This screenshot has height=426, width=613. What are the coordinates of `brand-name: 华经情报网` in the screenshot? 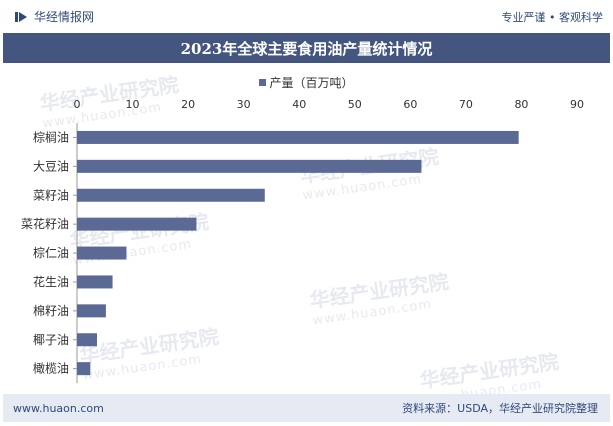 It's located at (64, 17).